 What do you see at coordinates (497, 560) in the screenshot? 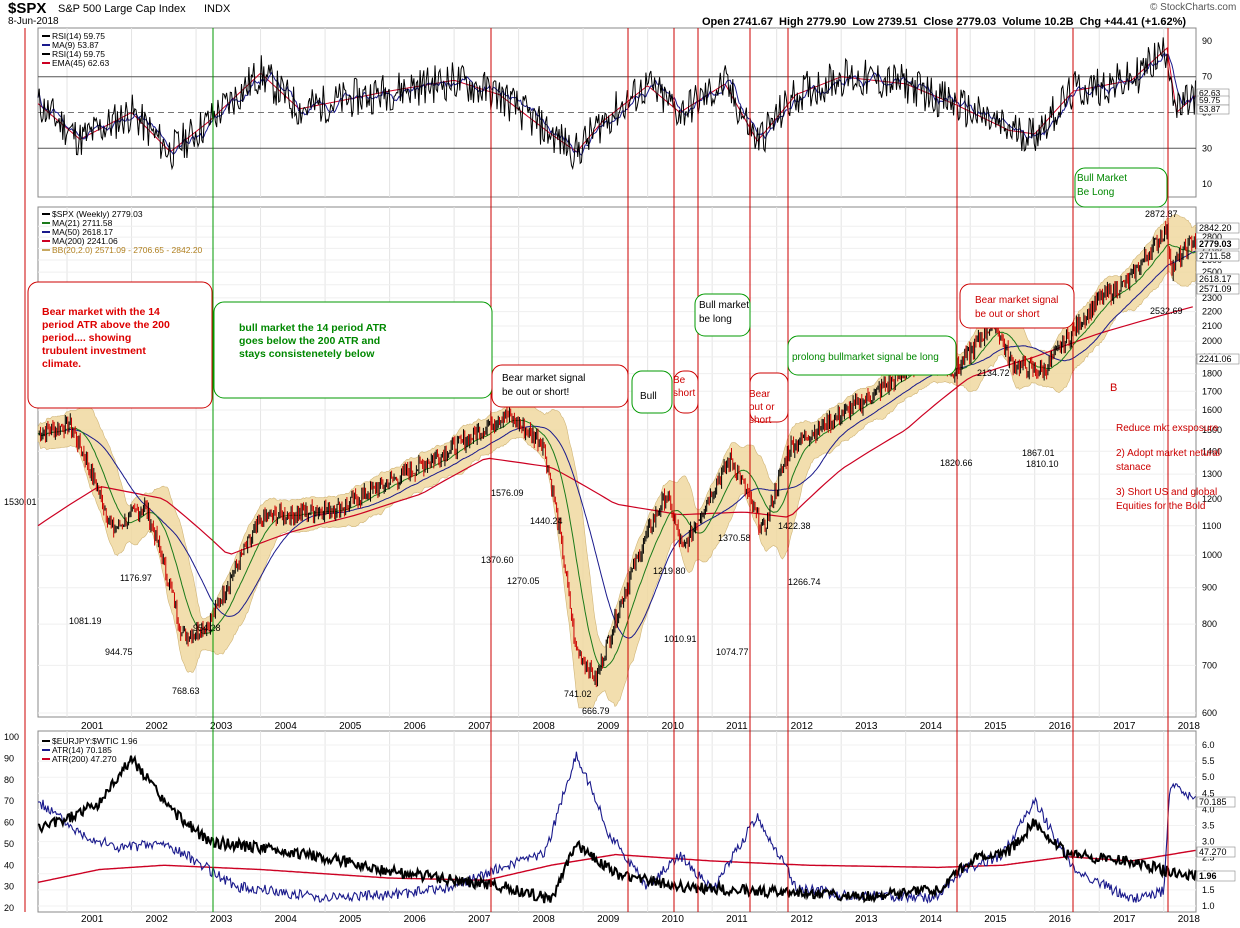
I see `price-annotation: 1370.60` at bounding box center [497, 560].